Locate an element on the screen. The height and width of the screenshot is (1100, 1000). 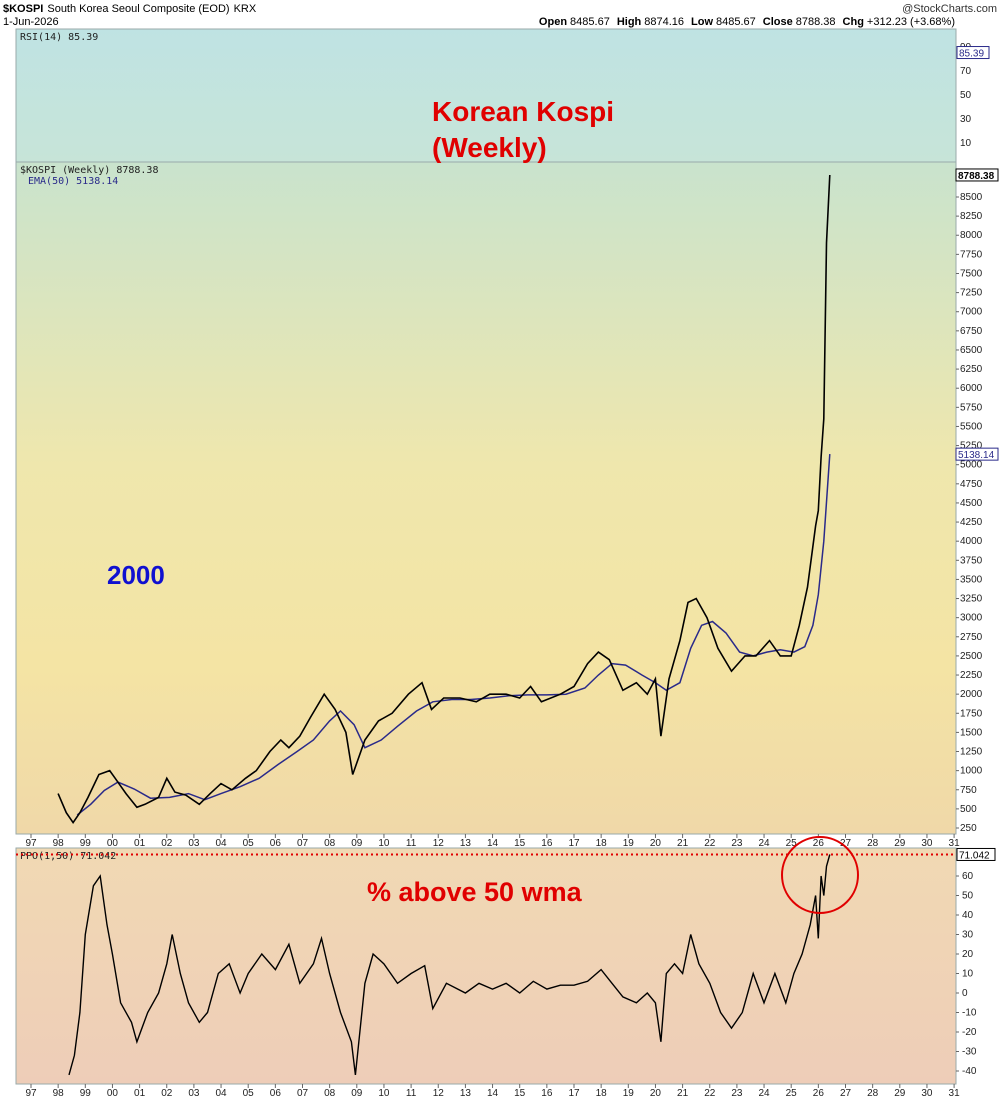
price-tick-label: 4750 is located at coordinates (971, 484).